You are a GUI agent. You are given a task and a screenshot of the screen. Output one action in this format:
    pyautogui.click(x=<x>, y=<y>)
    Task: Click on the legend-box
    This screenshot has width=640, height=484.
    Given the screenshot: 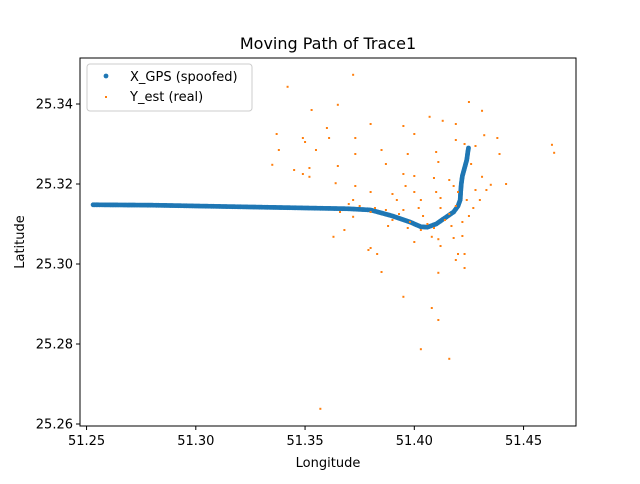 What is the action you would take?
    pyautogui.click(x=169, y=87)
    